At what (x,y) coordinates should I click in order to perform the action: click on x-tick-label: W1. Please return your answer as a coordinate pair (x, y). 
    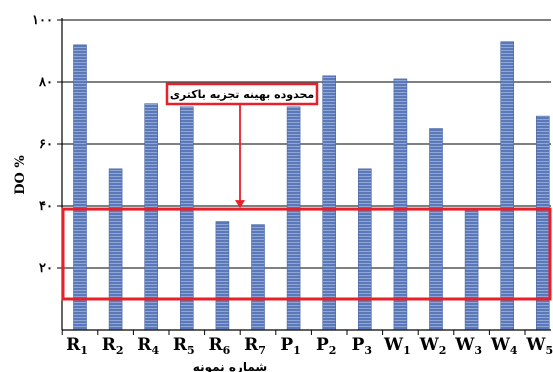
    Looking at the image, I should click on (397, 346).